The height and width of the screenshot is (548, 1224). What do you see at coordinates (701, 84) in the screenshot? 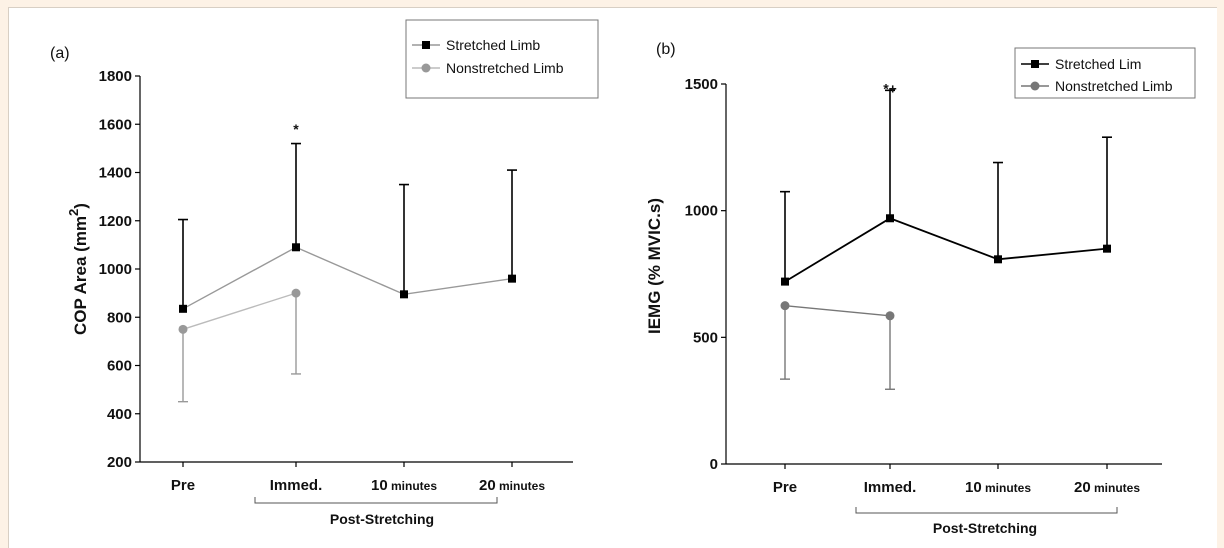
I see `y-tick-label: 1500` at bounding box center [701, 84].